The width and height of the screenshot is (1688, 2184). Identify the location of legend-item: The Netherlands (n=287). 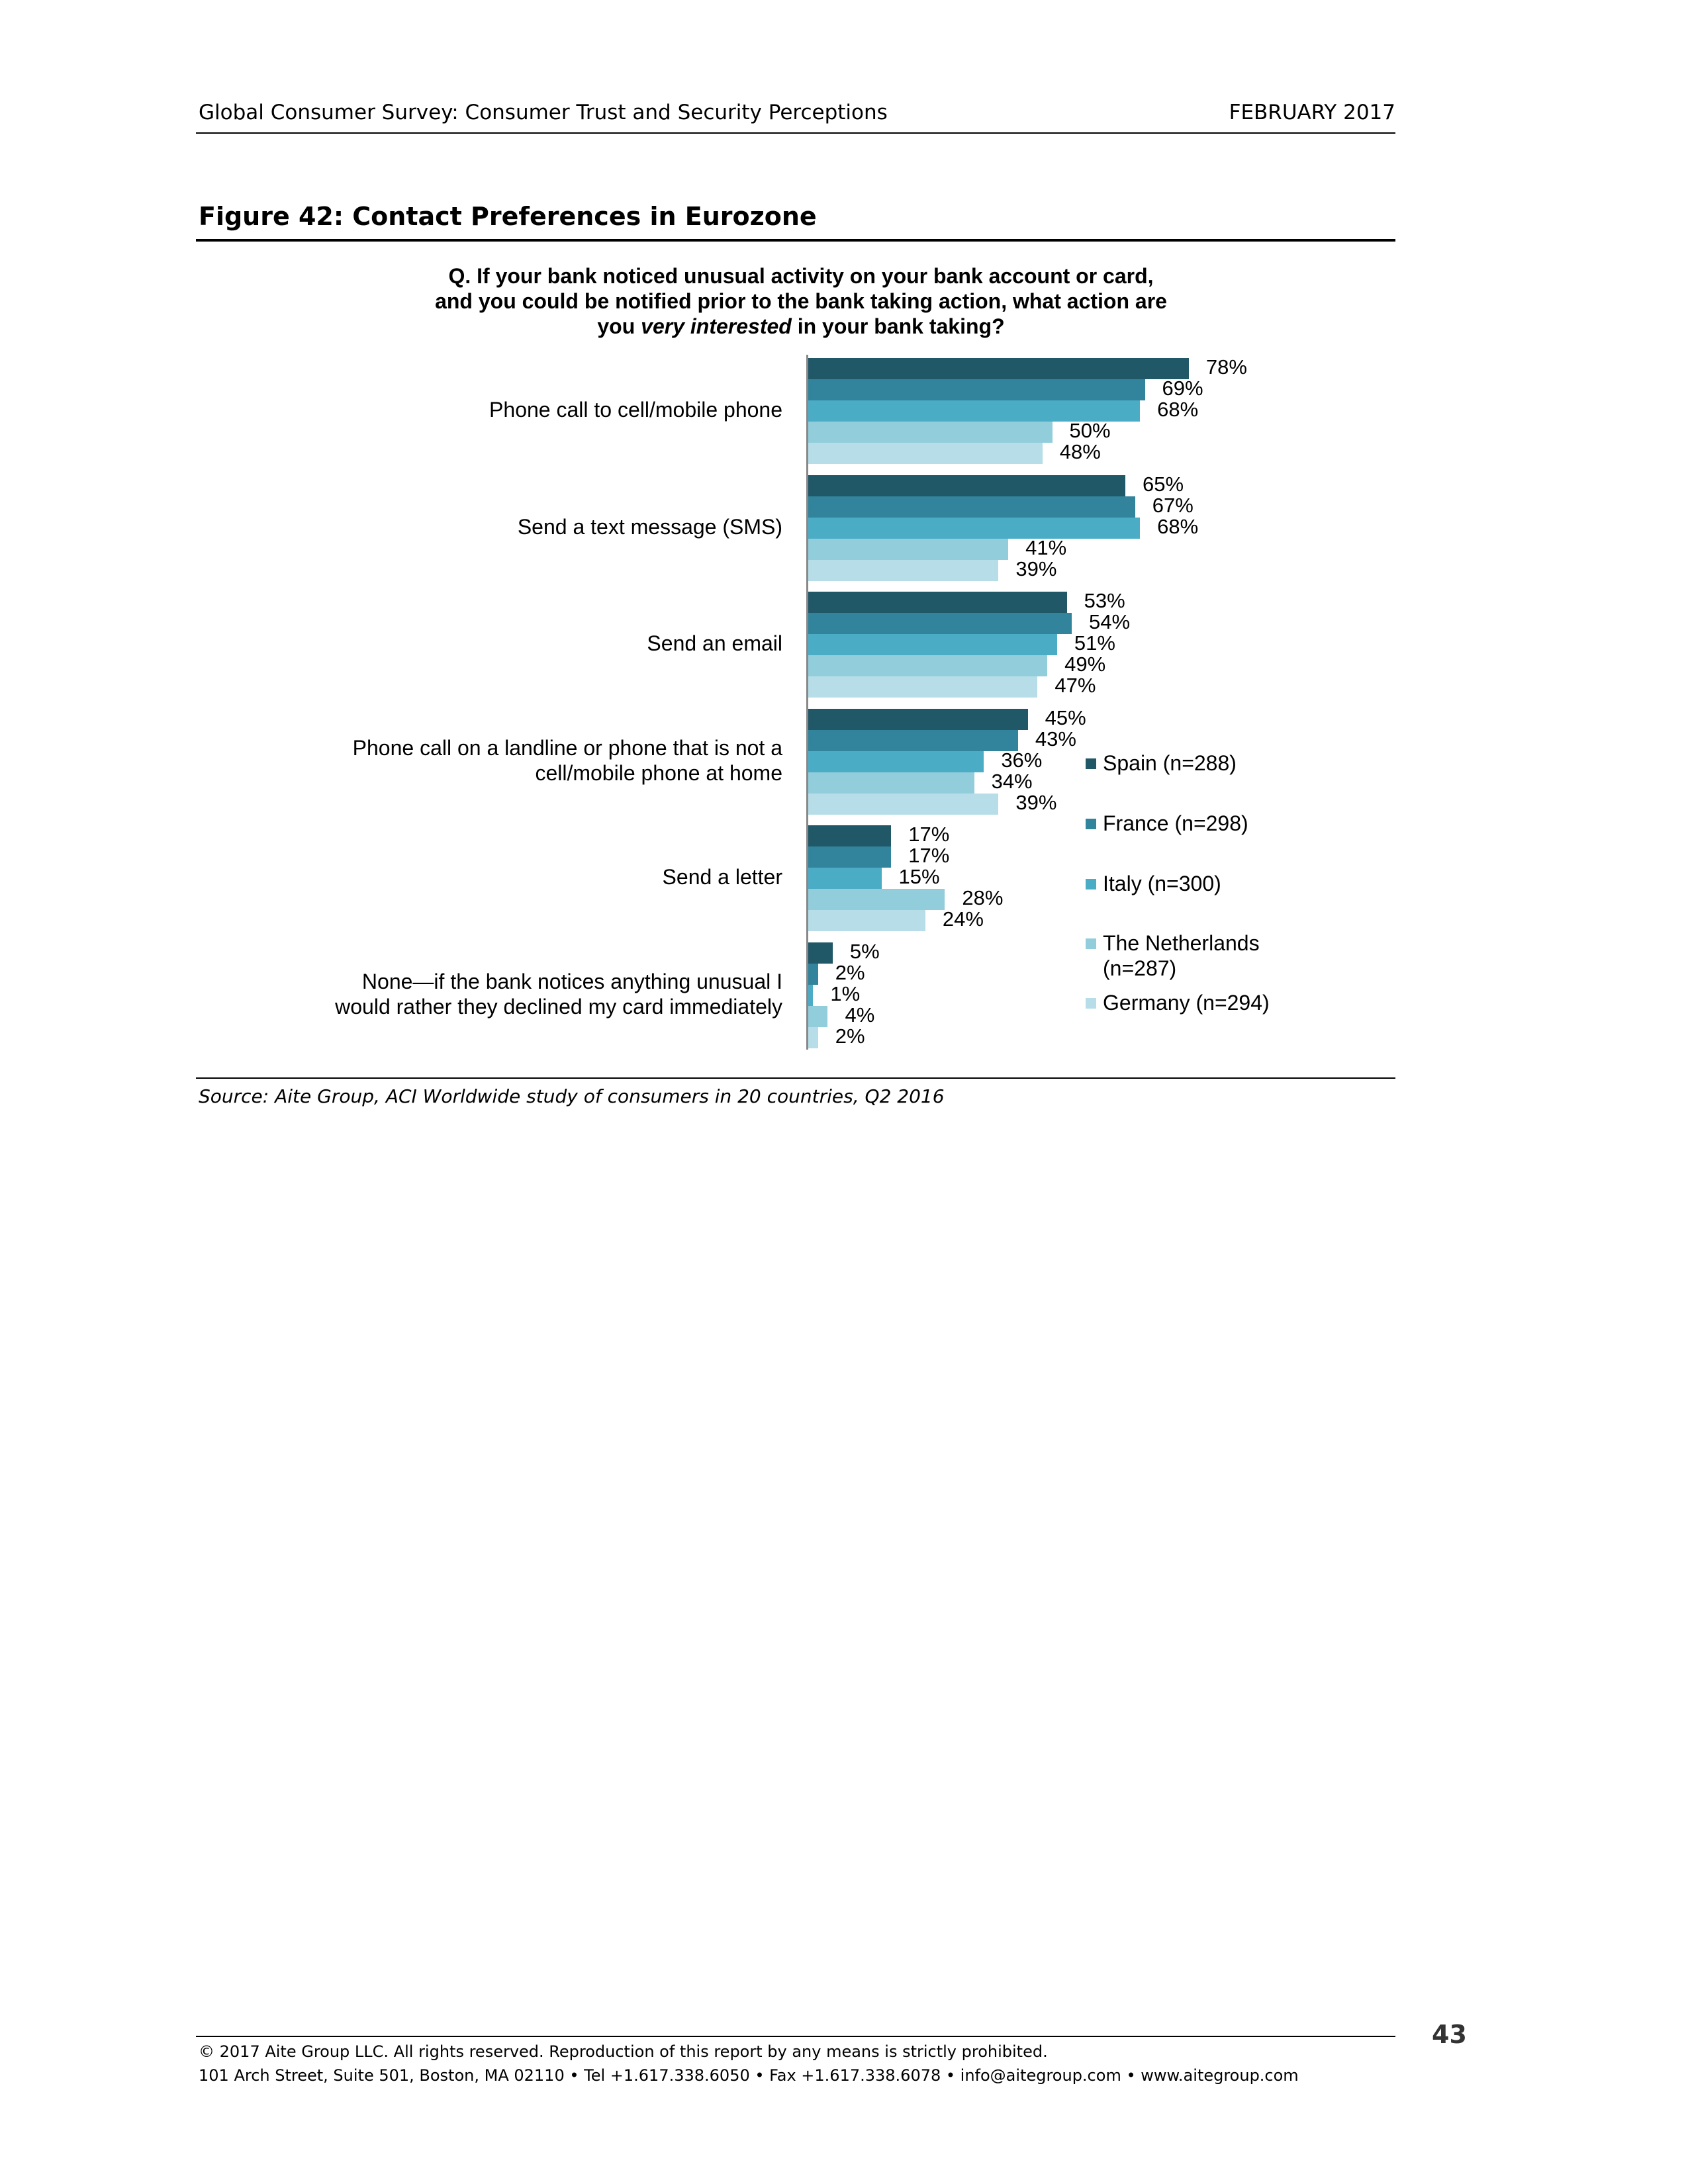
(1173, 956).